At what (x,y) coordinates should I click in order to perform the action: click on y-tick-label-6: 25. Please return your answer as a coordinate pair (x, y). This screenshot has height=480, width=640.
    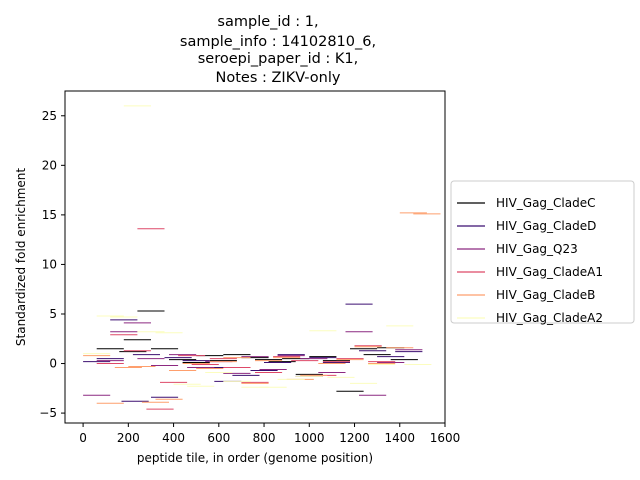
    Looking at the image, I should click on (49, 116).